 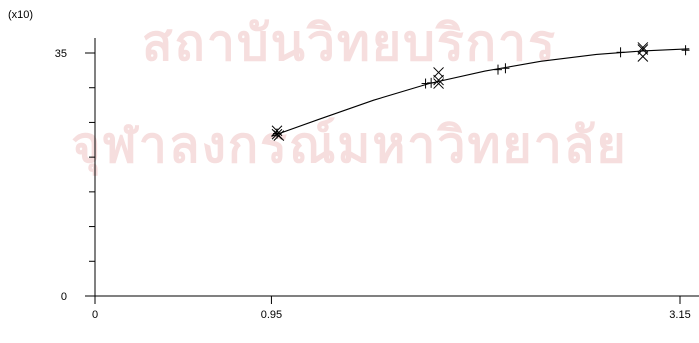 What do you see at coordinates (20, 15) in the screenshot?
I see `y-multiplier-label: (x10)` at bounding box center [20, 15].